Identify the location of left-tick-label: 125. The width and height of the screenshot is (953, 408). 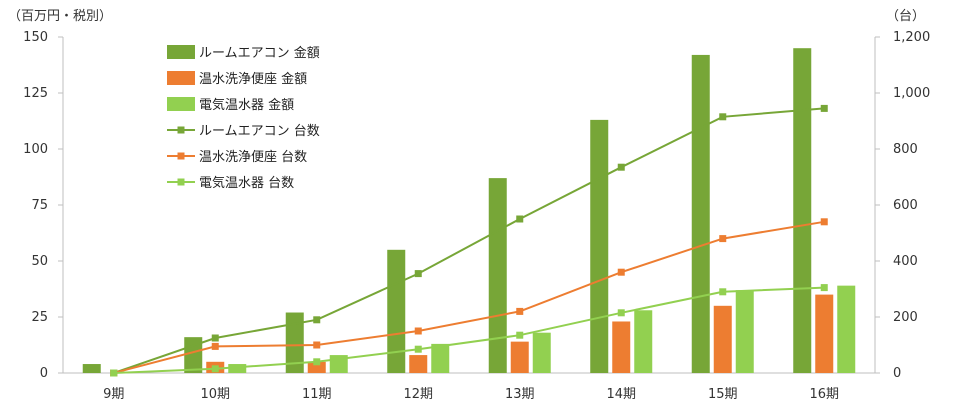
(35, 93).